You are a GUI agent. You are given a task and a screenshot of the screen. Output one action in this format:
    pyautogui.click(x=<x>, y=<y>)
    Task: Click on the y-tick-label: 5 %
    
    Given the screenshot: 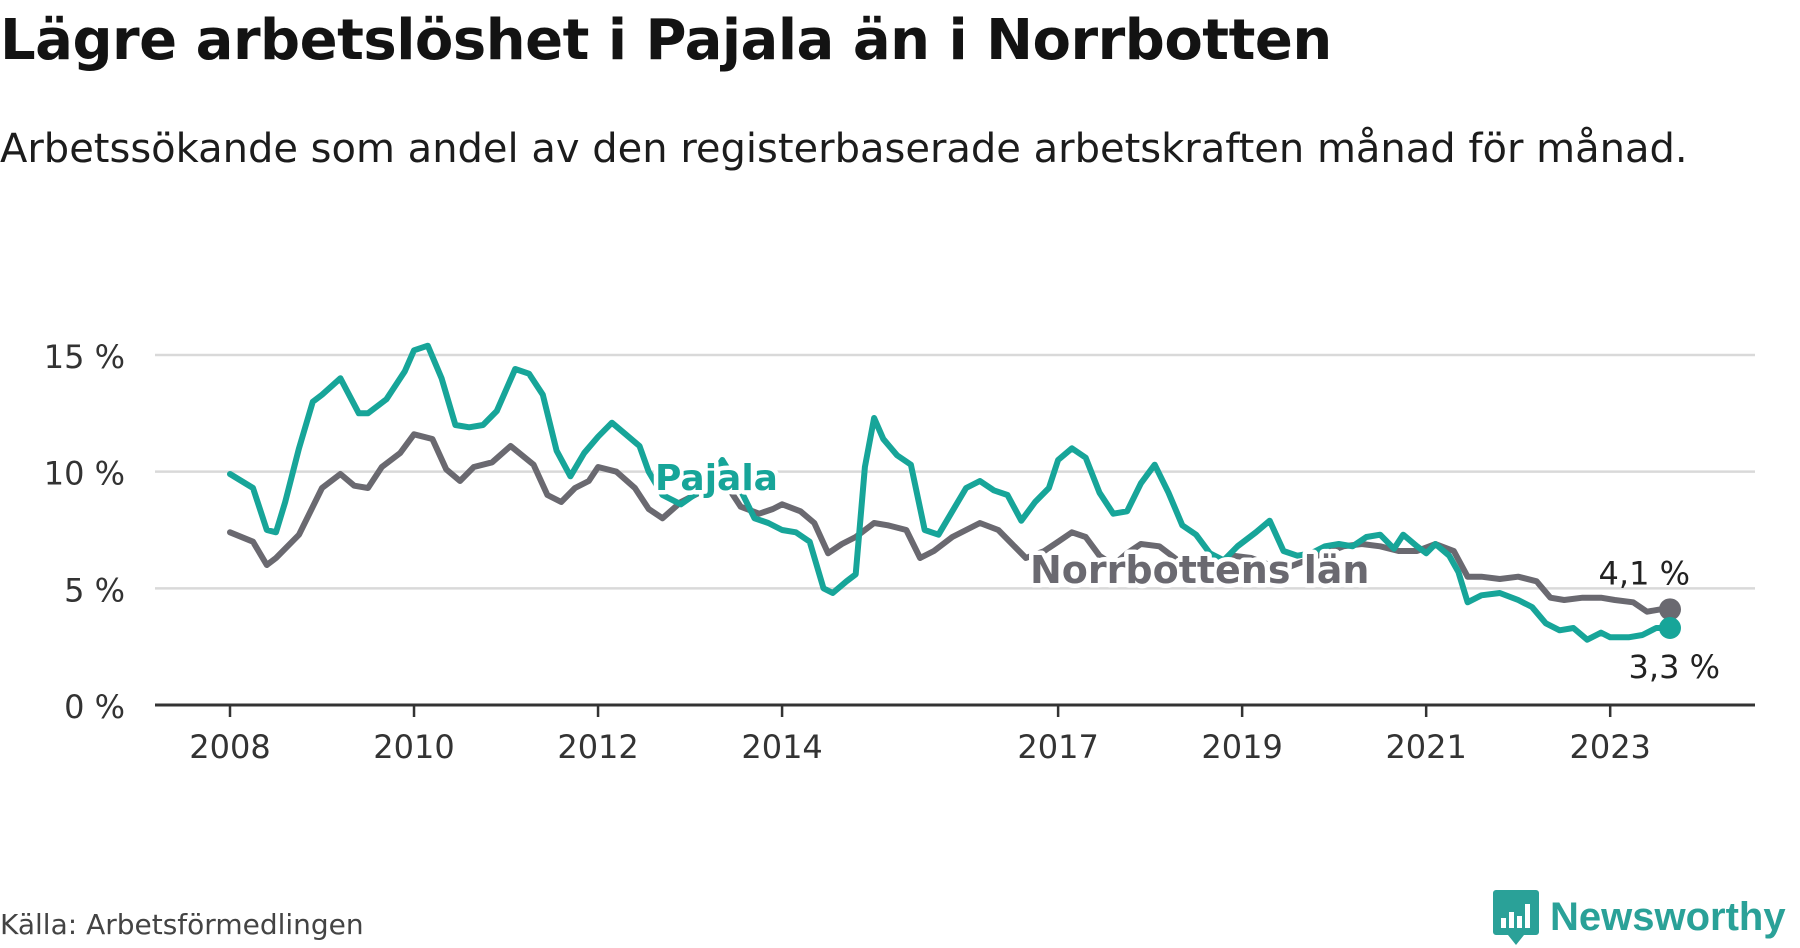 What is the action you would take?
    pyautogui.click(x=94, y=590)
    